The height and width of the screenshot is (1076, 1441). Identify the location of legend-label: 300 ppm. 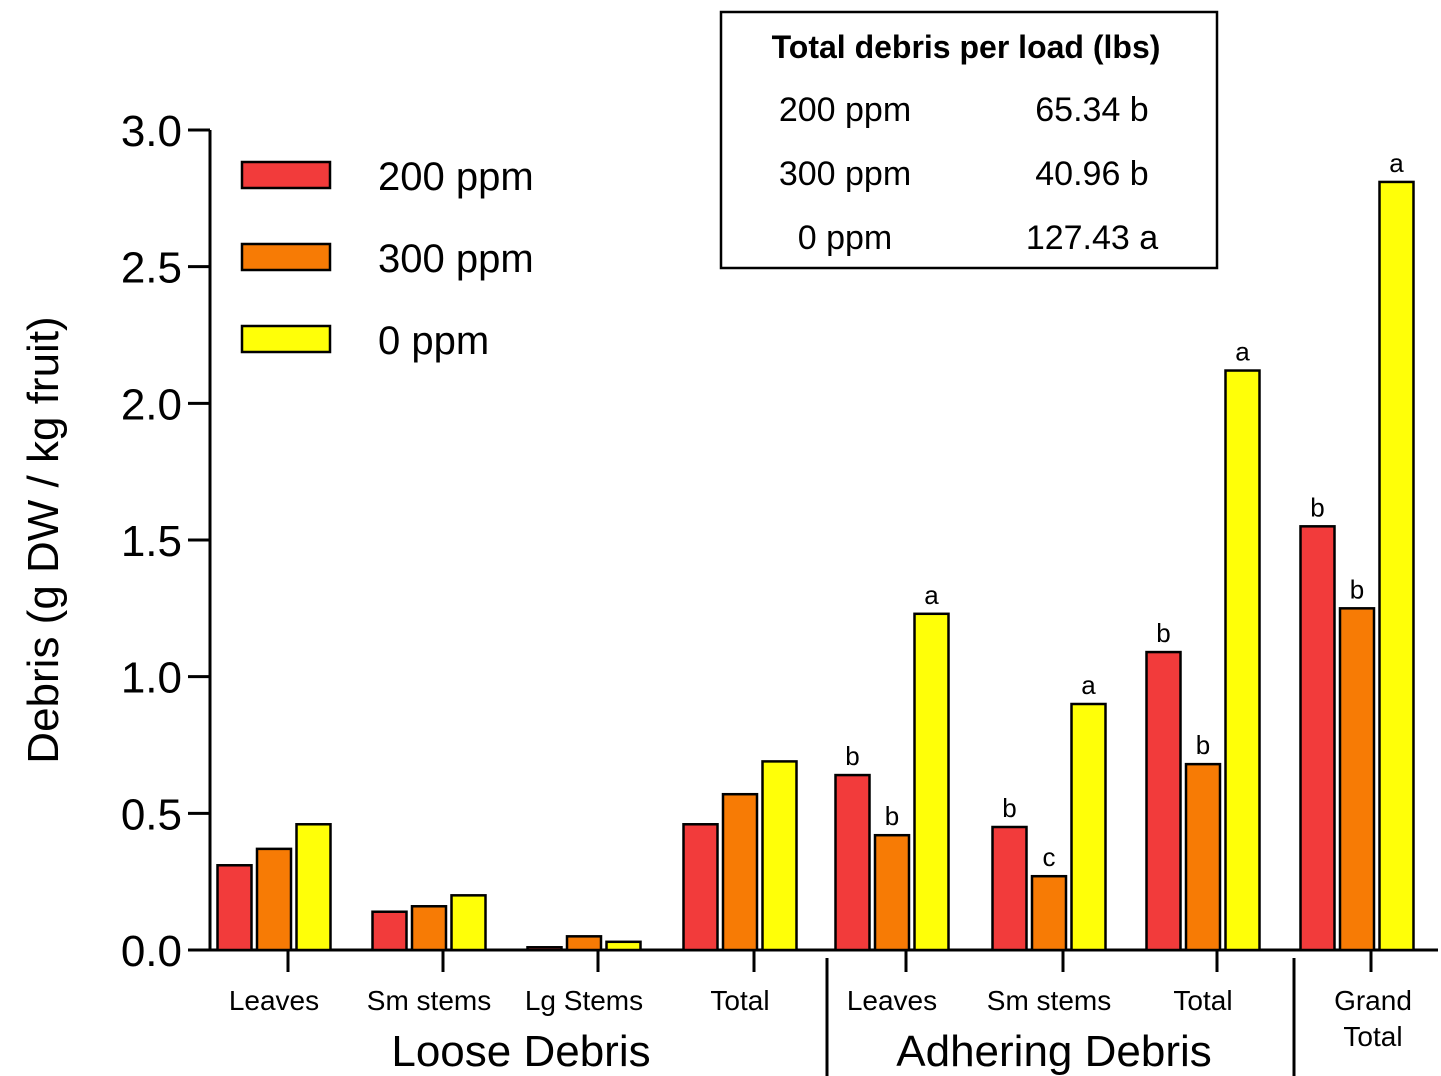
(456, 259).